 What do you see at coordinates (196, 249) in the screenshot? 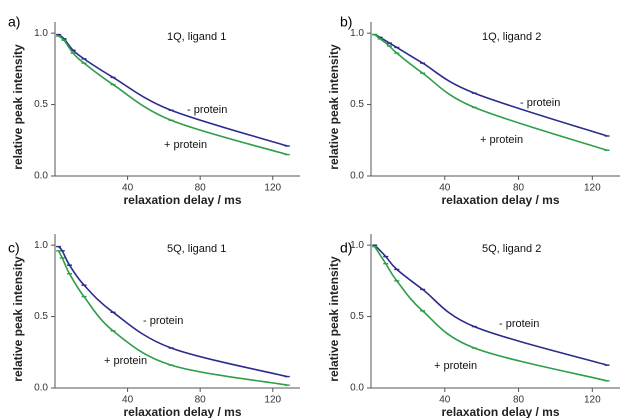
I see `panel-title: 5Q, ligand 1` at bounding box center [196, 249].